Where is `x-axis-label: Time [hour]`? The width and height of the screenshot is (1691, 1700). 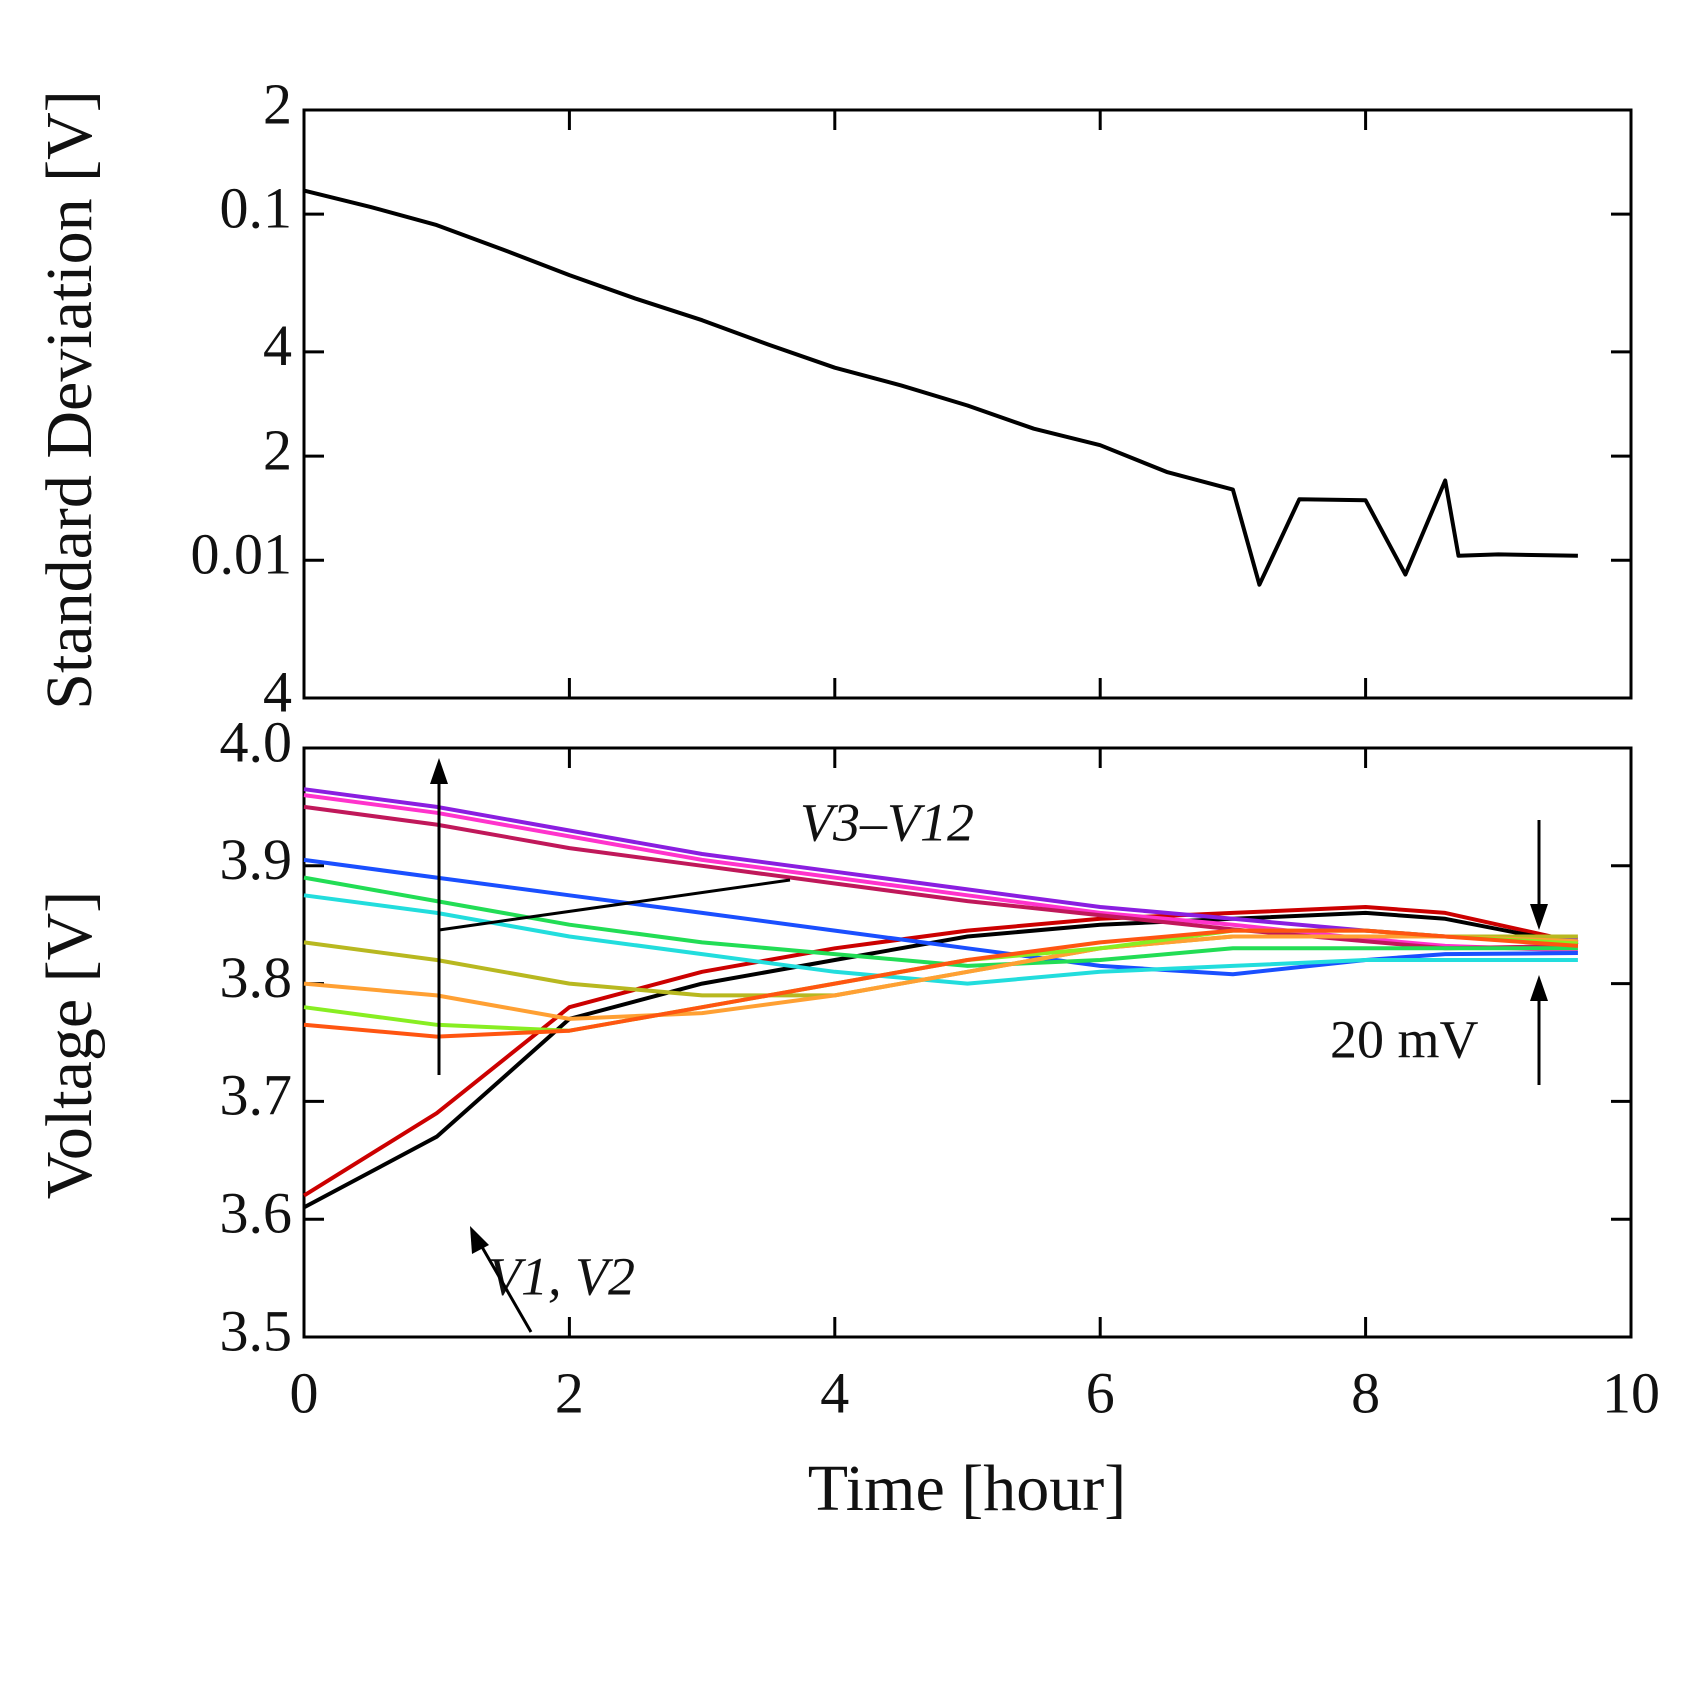
x-axis-label: Time [hour] is located at coordinates (967, 1488).